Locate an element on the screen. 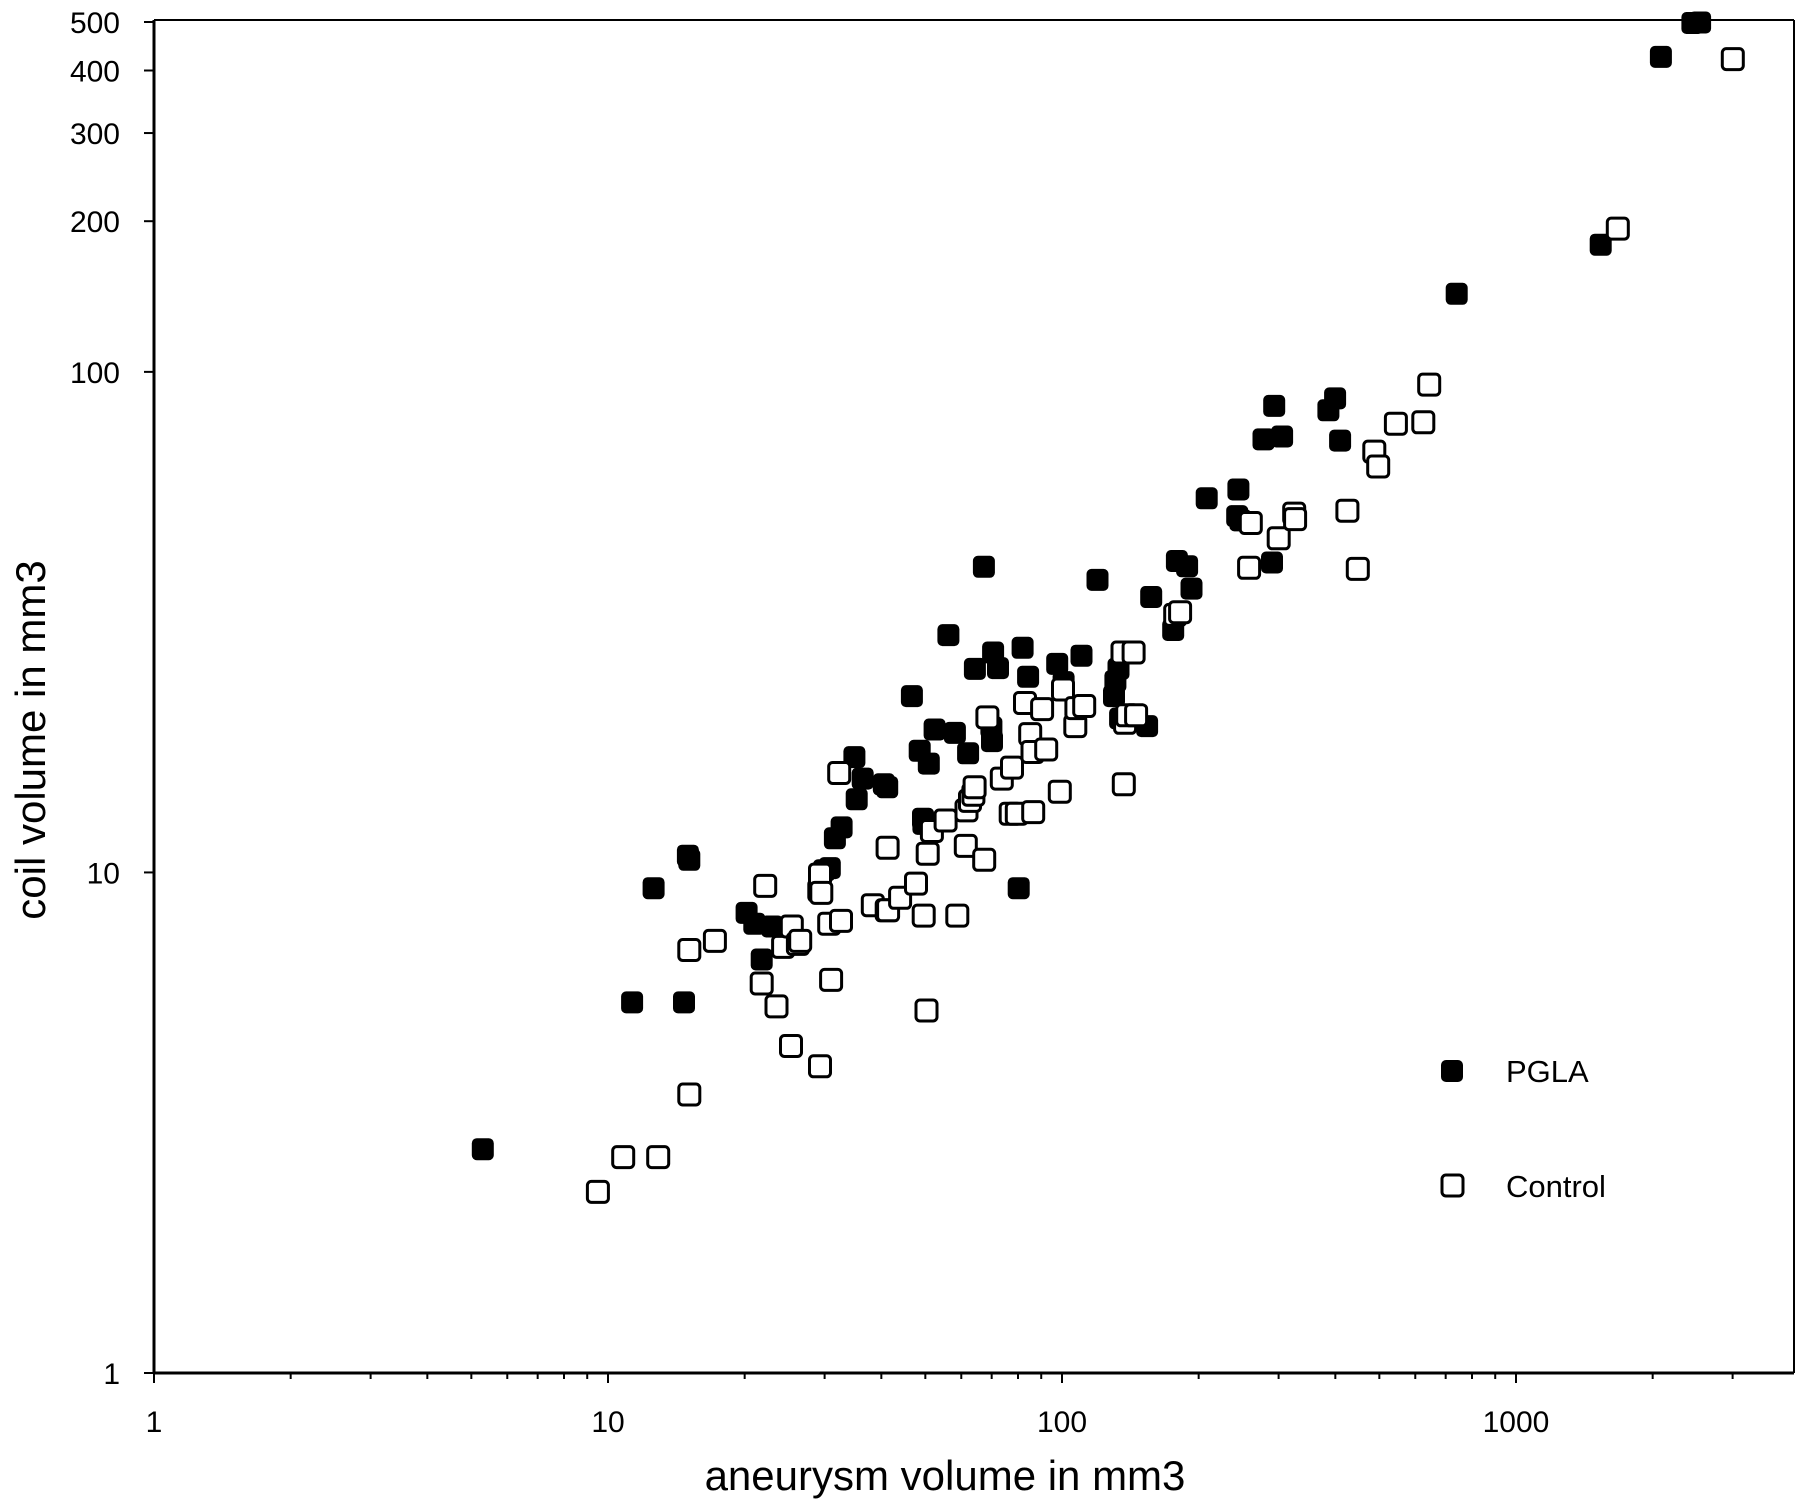 The width and height of the screenshot is (1800, 1503). x-tick-label-1000: 1000 is located at coordinates (1516, 1422).